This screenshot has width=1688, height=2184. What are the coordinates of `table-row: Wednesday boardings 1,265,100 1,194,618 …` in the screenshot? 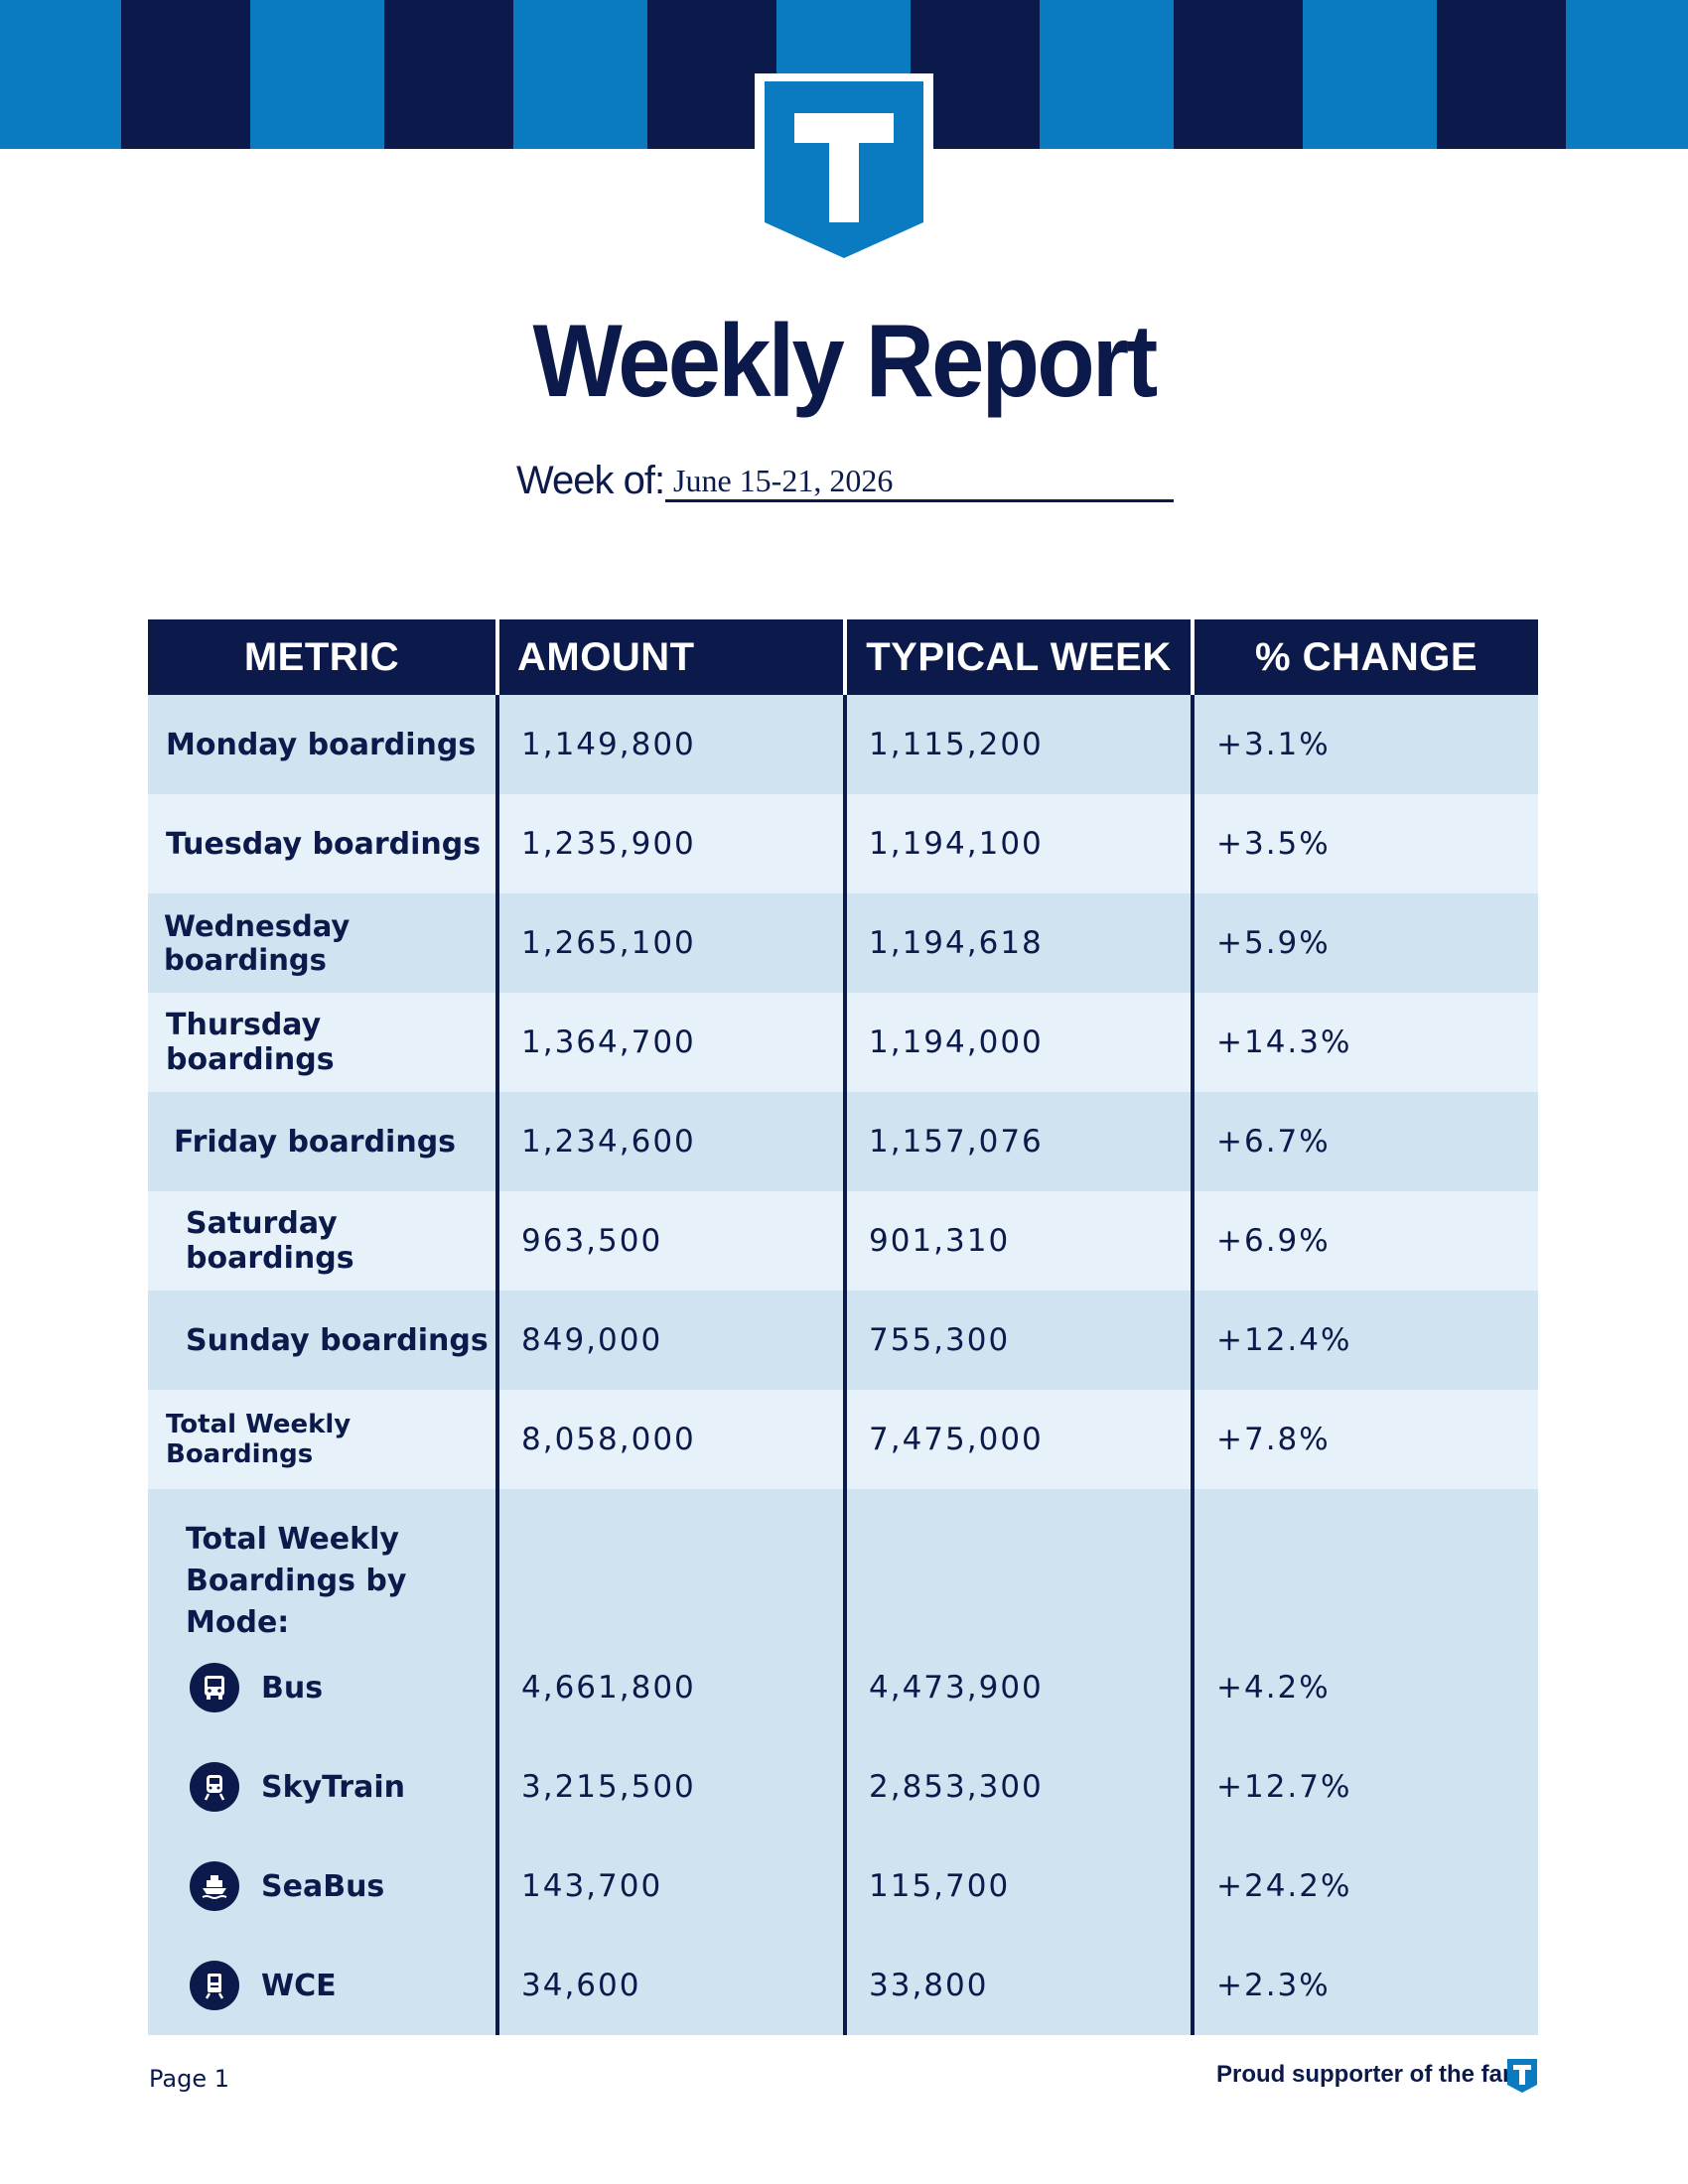 It's located at (843, 943).